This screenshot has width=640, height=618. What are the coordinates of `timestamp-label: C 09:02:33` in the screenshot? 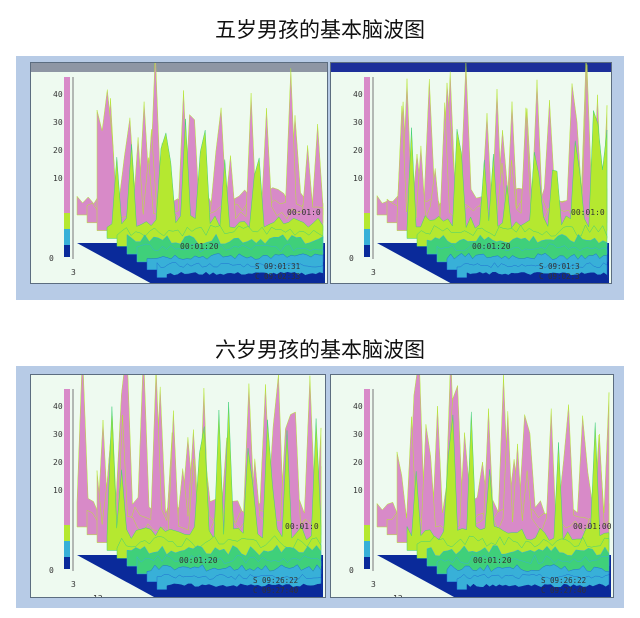 It's located at (277, 276).